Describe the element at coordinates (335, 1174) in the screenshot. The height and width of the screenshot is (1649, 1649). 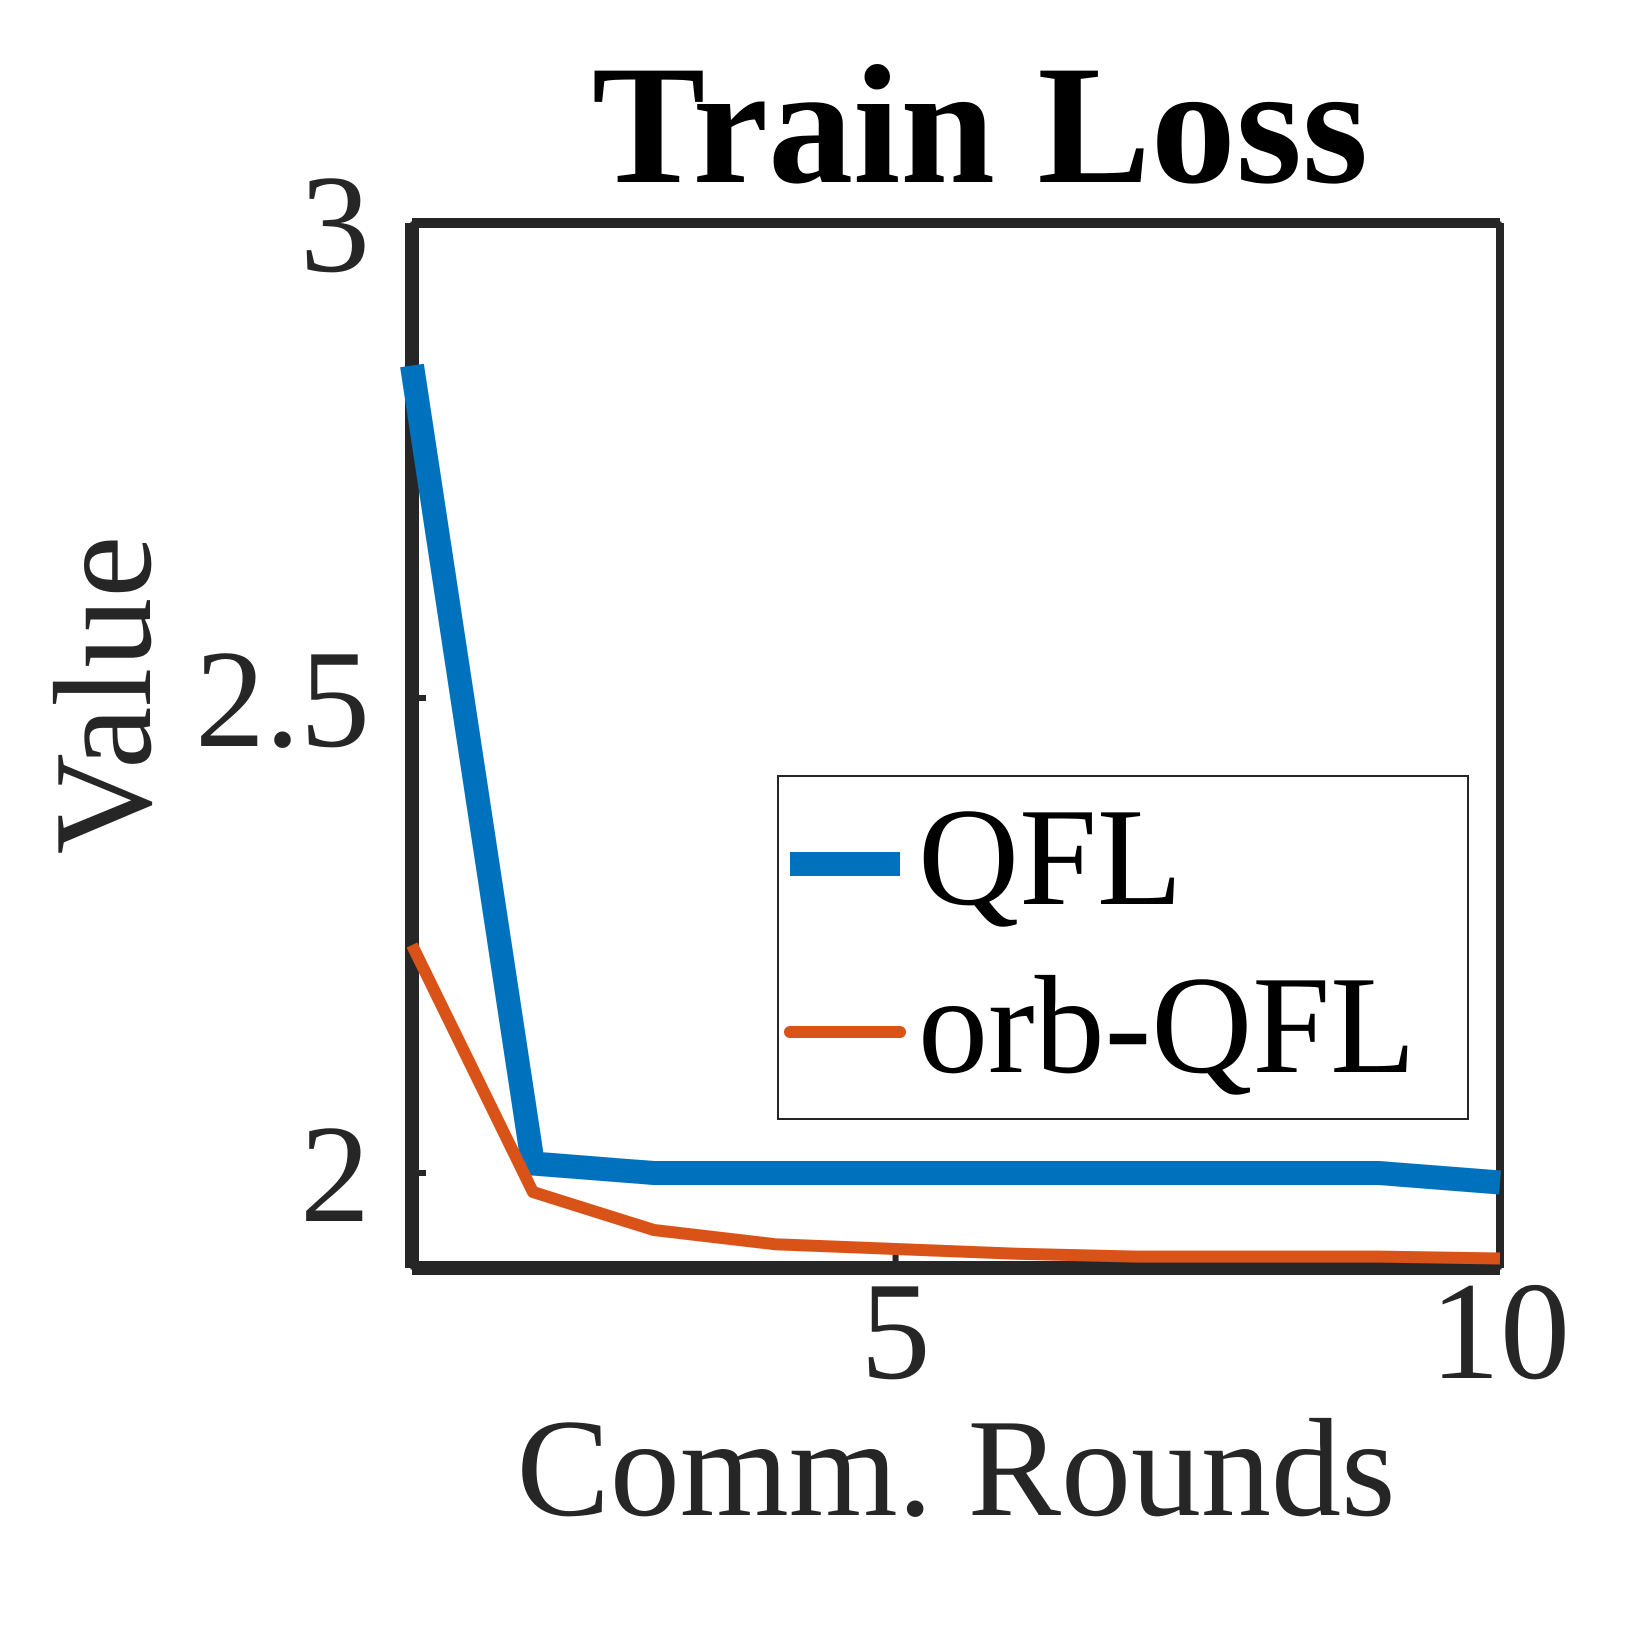
I see `y-tick-label: 2` at that location.